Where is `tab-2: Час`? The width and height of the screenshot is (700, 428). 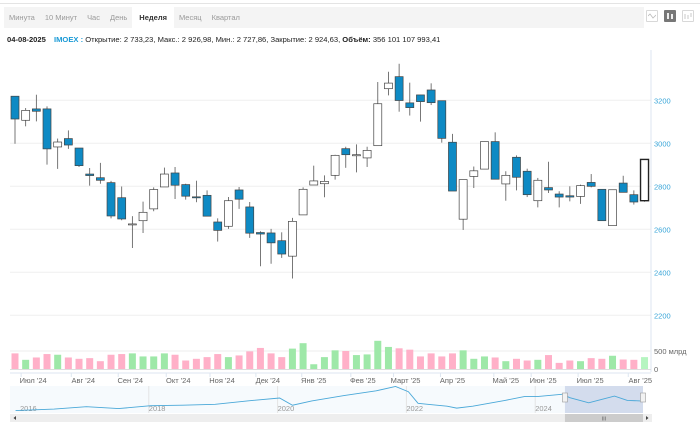 tab-2: Час is located at coordinates (93, 17).